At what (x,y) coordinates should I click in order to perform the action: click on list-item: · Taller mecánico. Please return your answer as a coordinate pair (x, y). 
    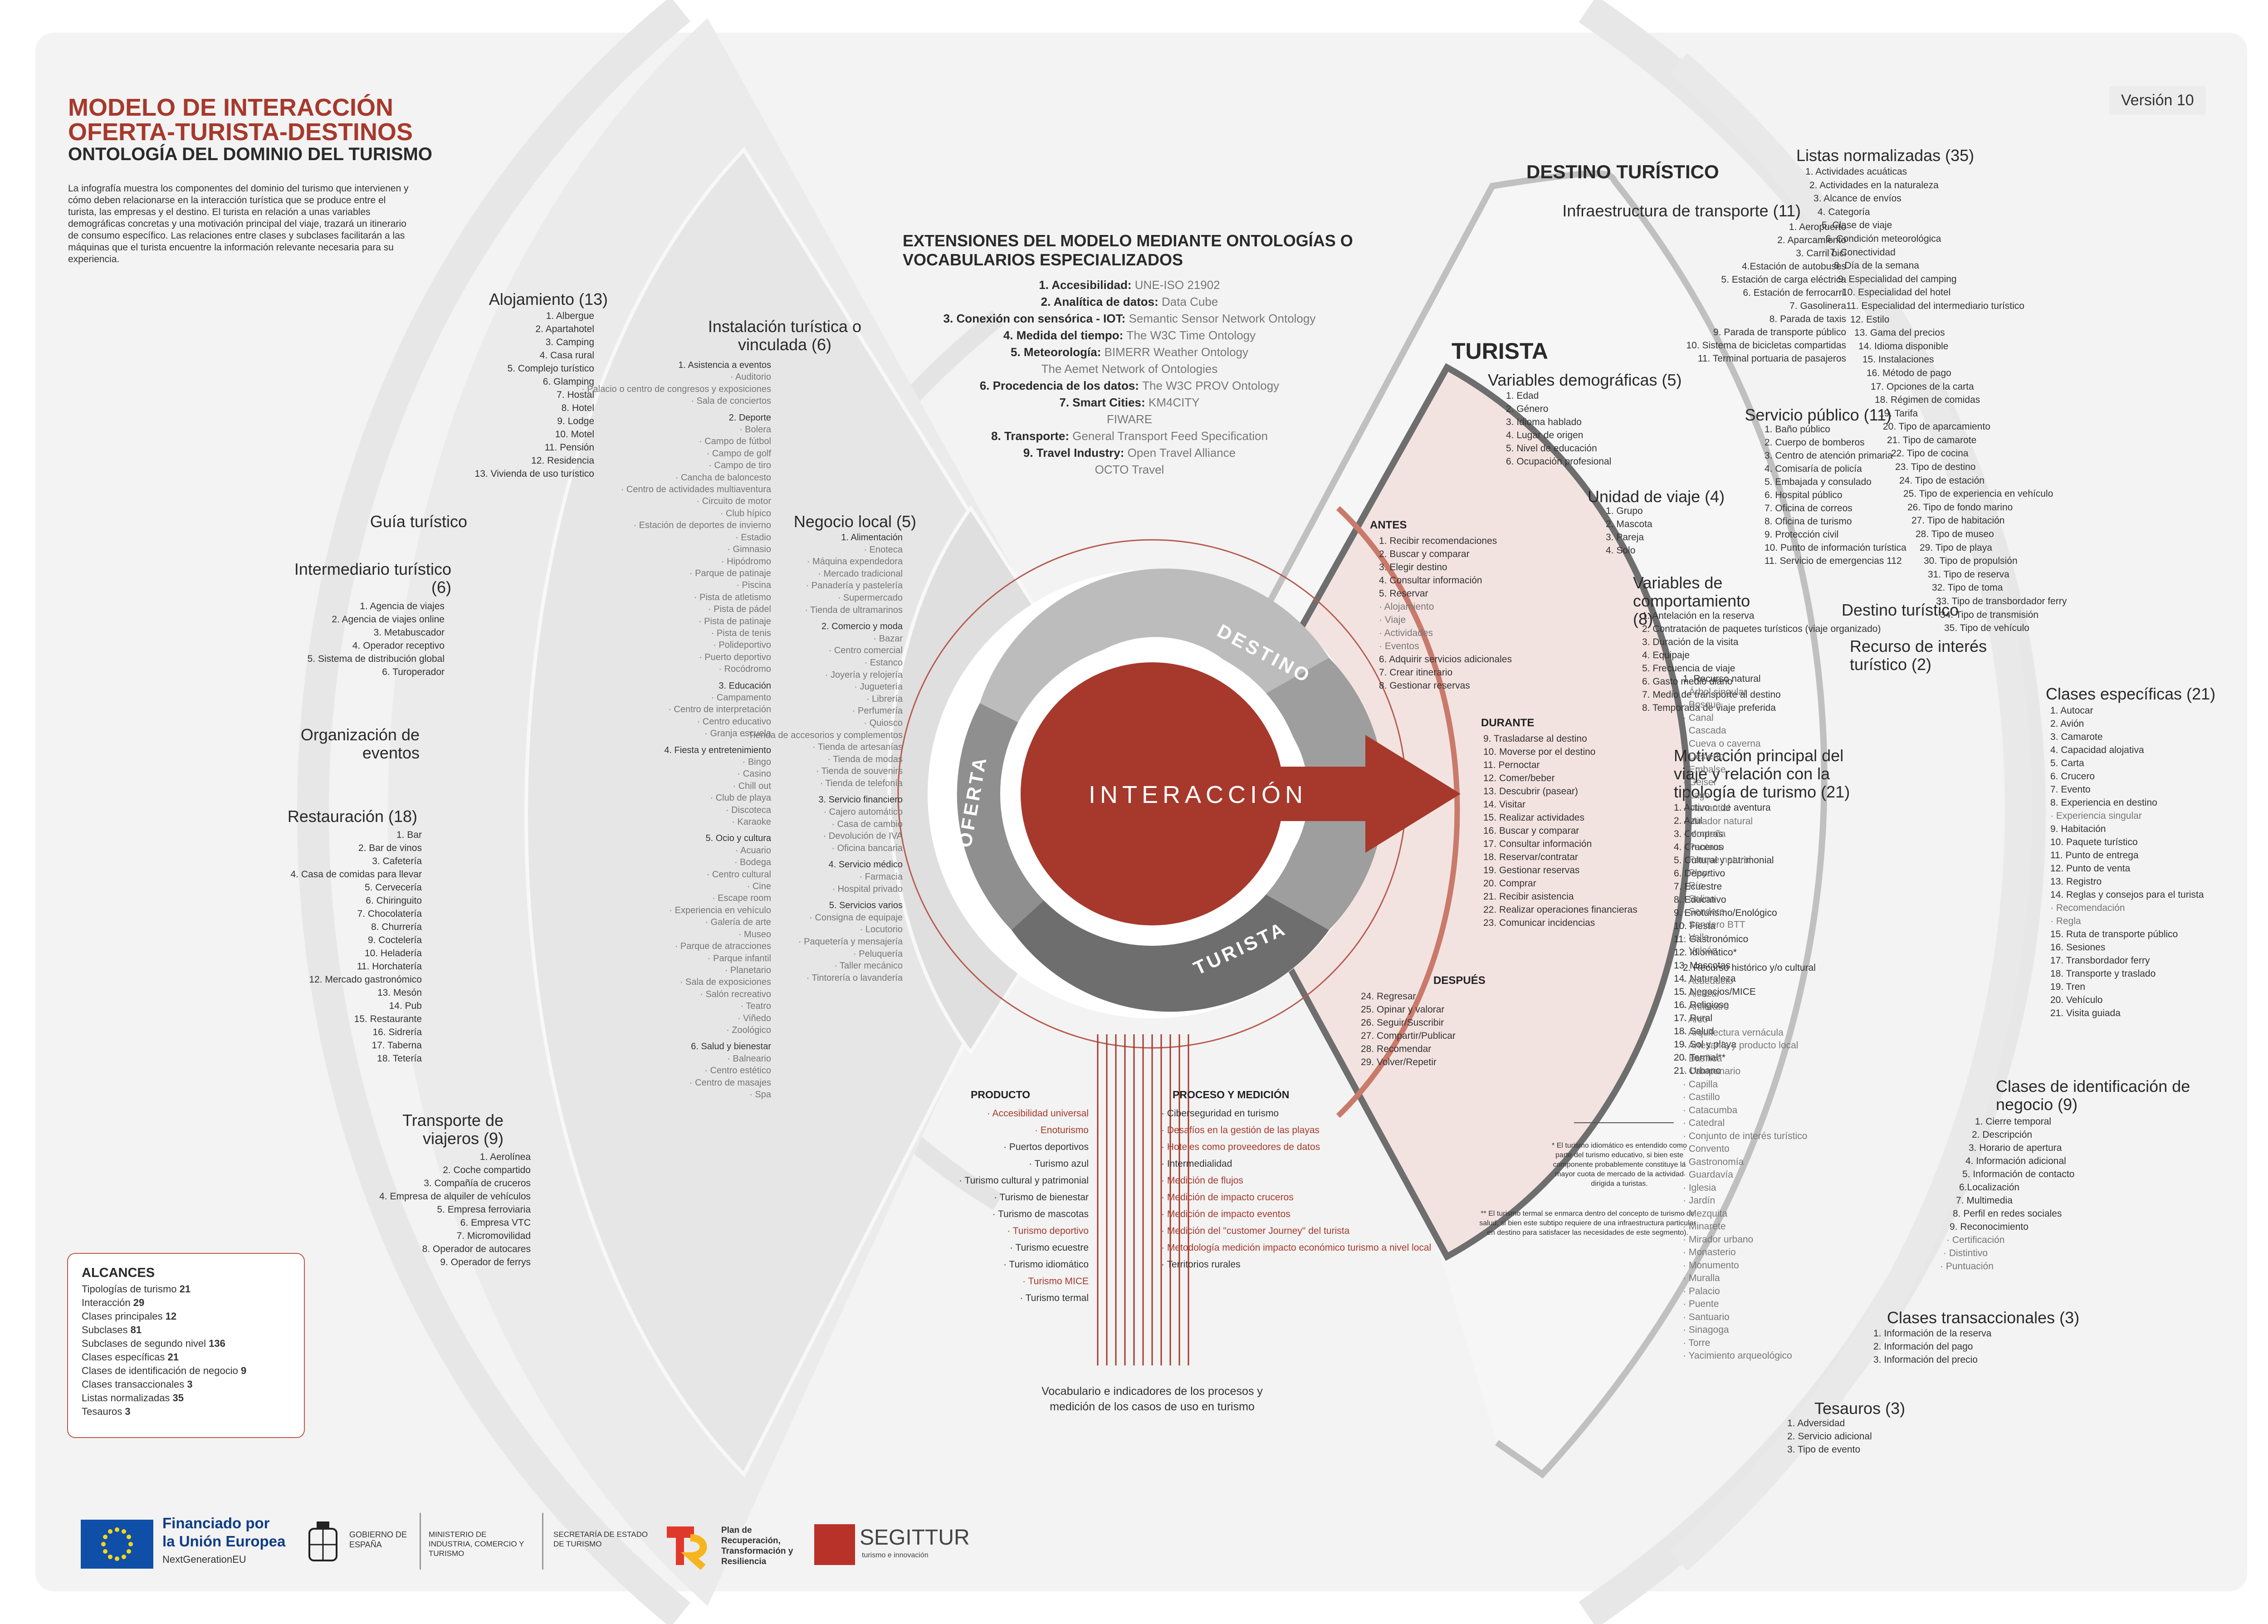
    Looking at the image, I should click on (868, 966).